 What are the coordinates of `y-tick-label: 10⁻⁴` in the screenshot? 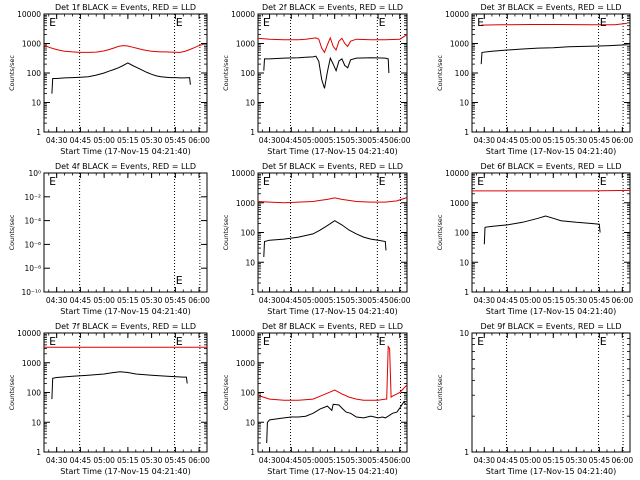 It's located at (32, 221).